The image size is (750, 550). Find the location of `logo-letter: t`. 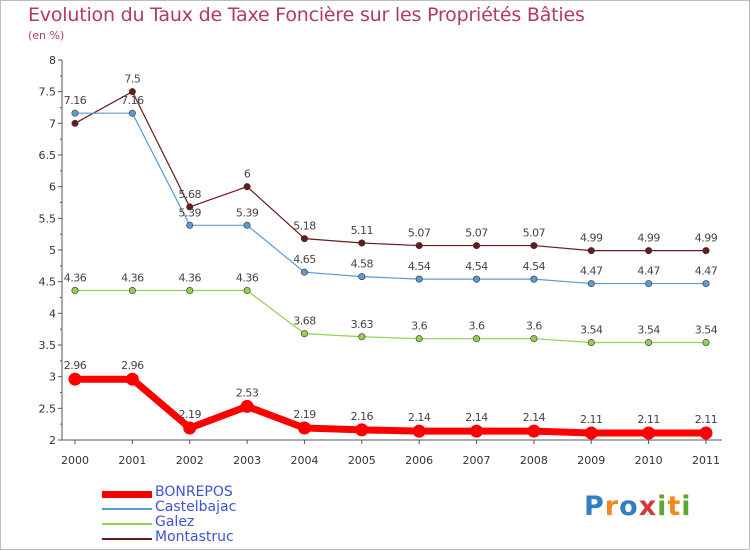

logo-letter: t is located at coordinates (674, 506).